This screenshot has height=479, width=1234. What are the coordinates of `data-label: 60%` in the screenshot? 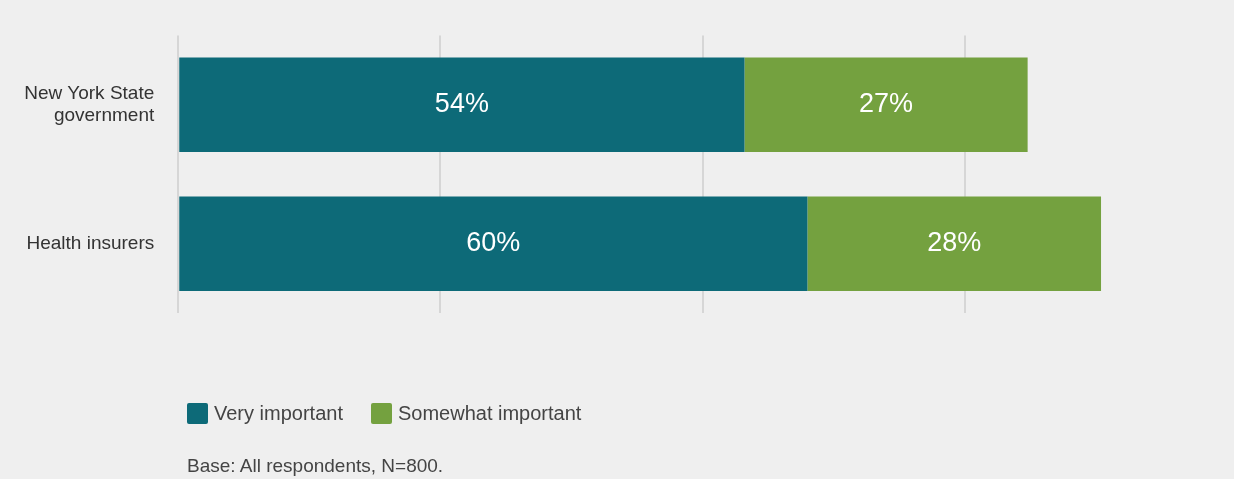 It's located at (493, 242).